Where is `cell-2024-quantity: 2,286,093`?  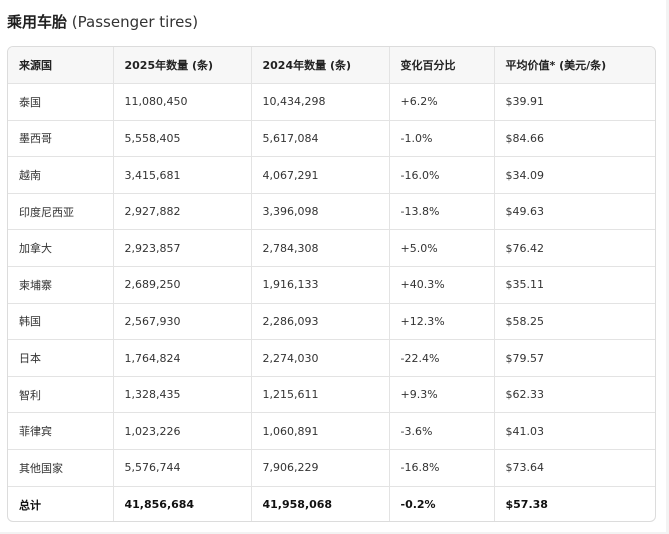 cell-2024-quantity: 2,286,093 is located at coordinates (320, 322).